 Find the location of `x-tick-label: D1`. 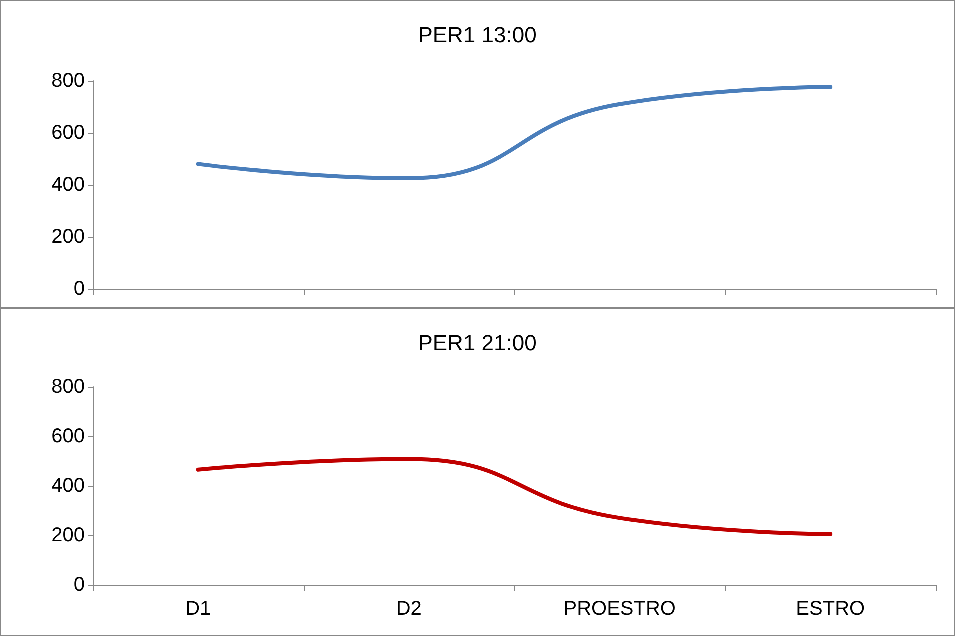

x-tick-label: D1 is located at coordinates (199, 609).